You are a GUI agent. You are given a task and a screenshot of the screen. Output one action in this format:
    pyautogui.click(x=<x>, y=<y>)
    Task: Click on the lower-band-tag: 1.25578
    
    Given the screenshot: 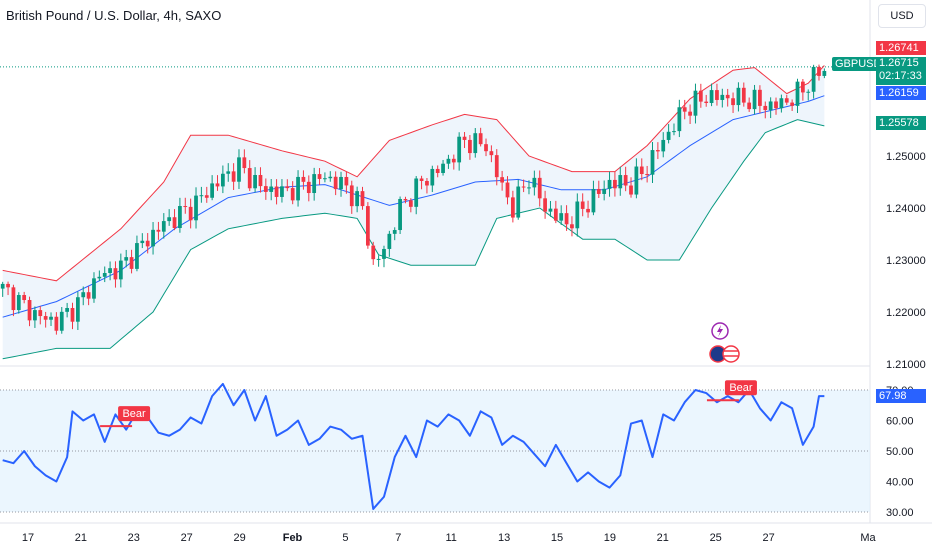 What is the action you would take?
    pyautogui.click(x=901, y=123)
    